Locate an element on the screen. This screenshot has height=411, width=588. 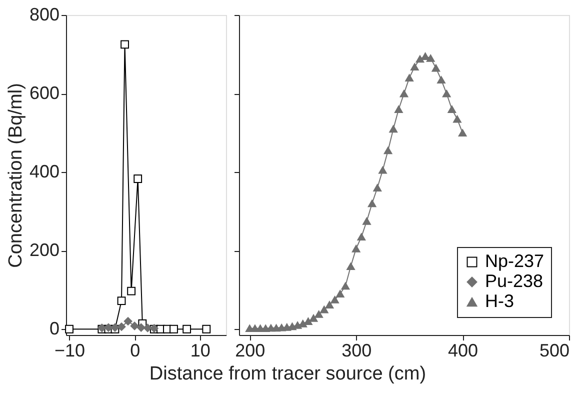
y-tick-label: 200 is located at coordinates (44, 250).